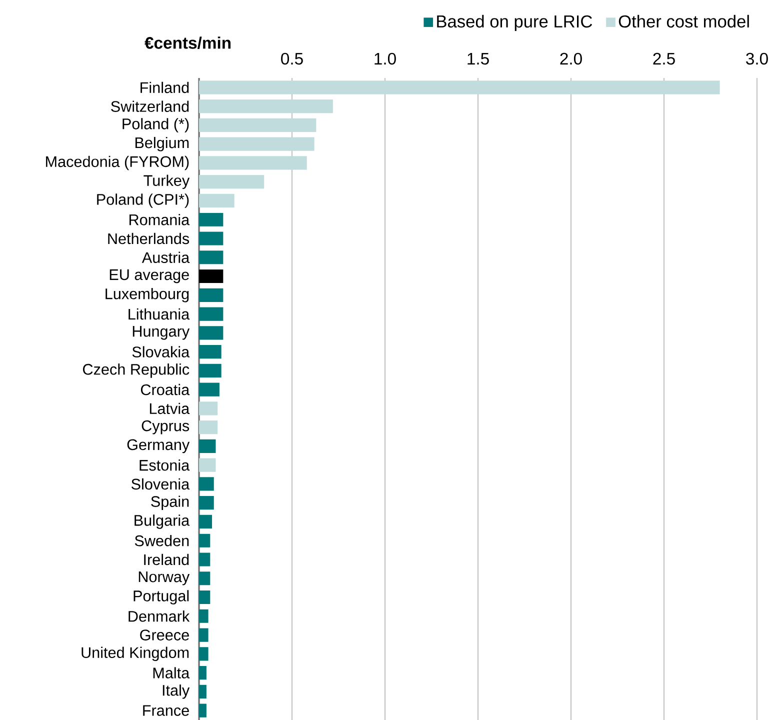 Image resolution: width=774 pixels, height=720 pixels. Describe the element at coordinates (159, 314) in the screenshot. I see `y-tick-label: Lithuania` at that location.